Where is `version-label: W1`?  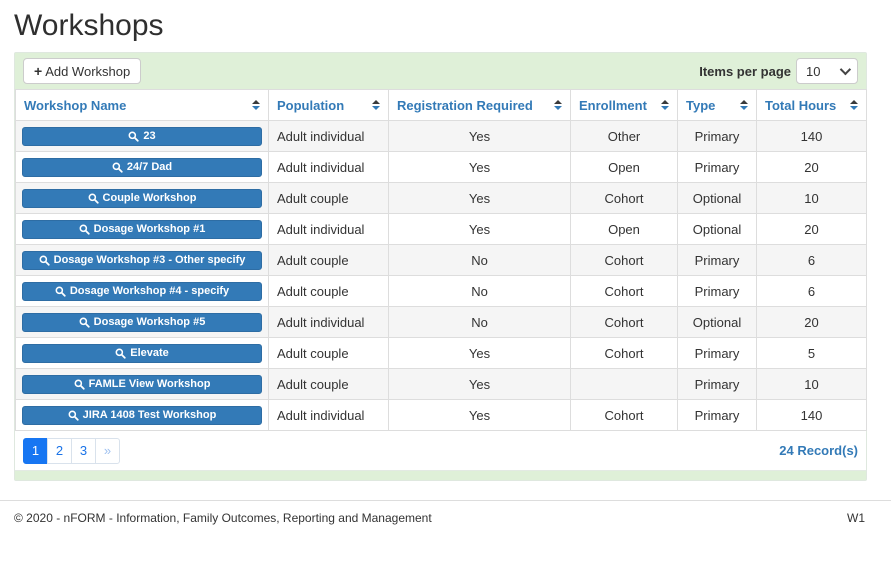 version-label: W1 is located at coordinates (856, 518).